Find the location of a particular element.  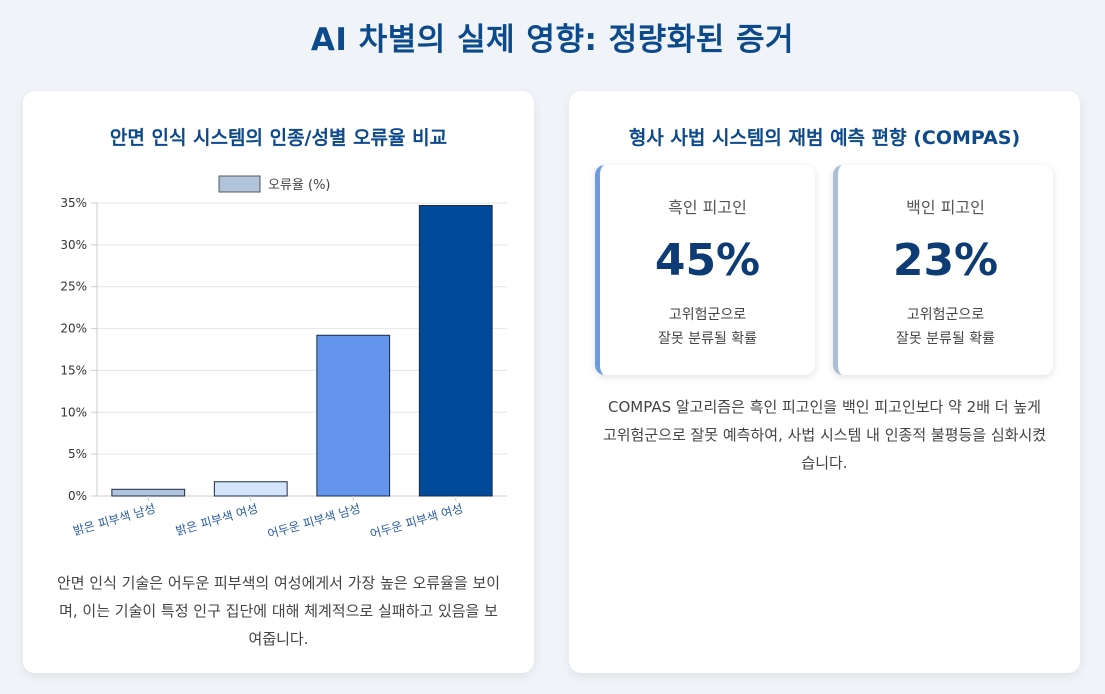

y-tick-label: 15% is located at coordinates (73, 370).